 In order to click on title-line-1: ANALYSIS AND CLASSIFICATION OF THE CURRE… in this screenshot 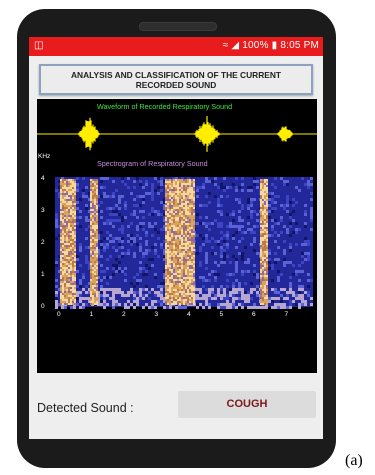, I will do `click(176, 75)`.